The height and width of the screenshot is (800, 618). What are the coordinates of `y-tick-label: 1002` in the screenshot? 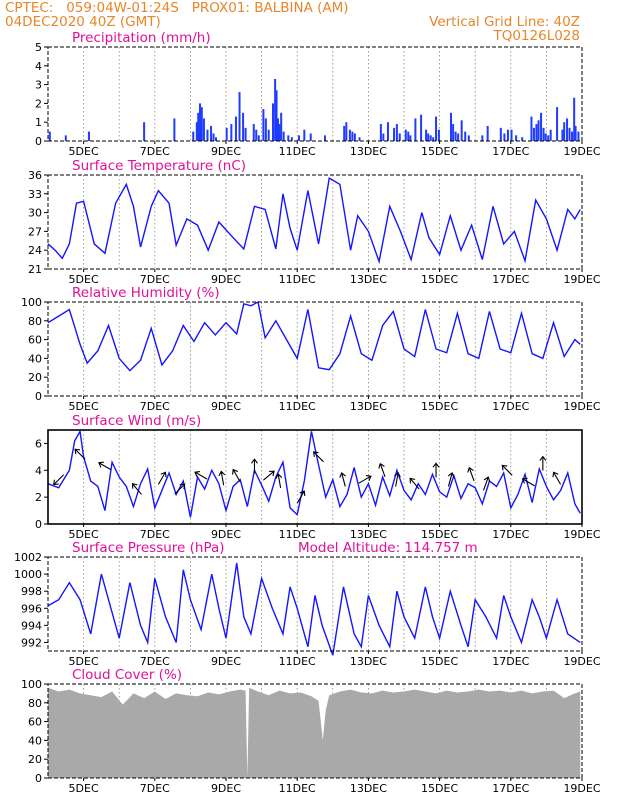 It's located at (28, 557).